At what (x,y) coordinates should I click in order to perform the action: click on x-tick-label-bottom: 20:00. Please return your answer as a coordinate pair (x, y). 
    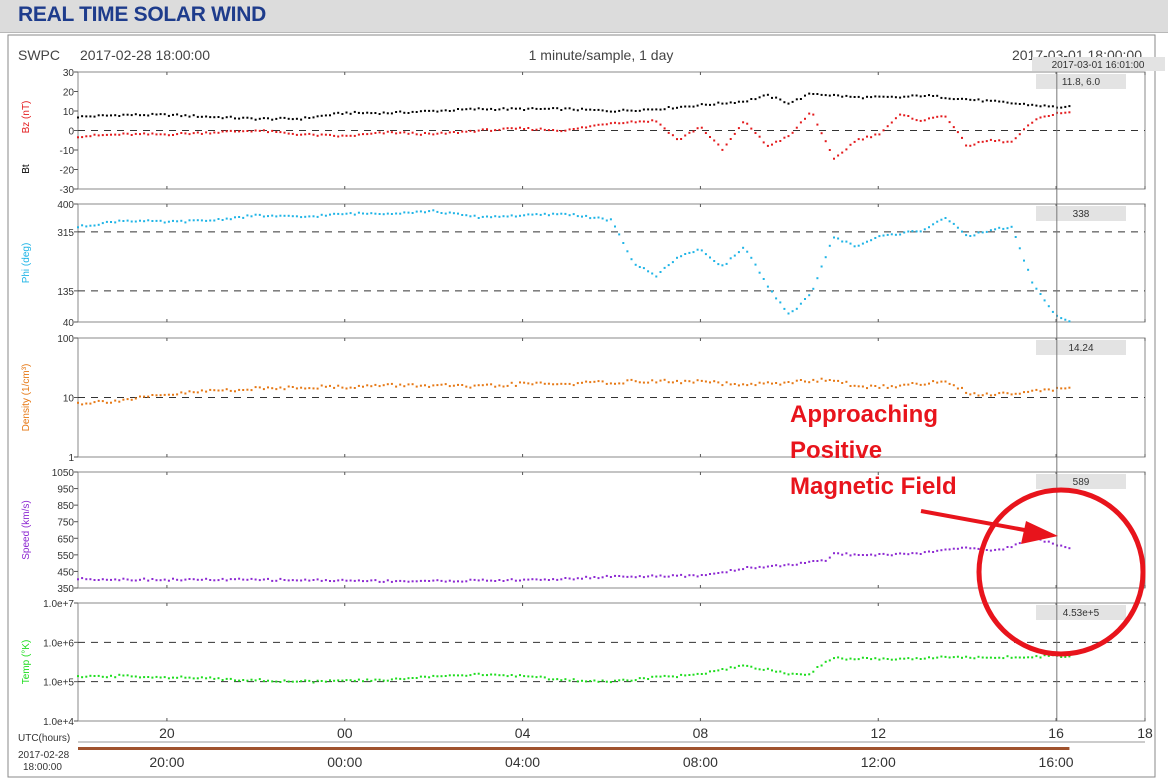
    Looking at the image, I should click on (166, 762).